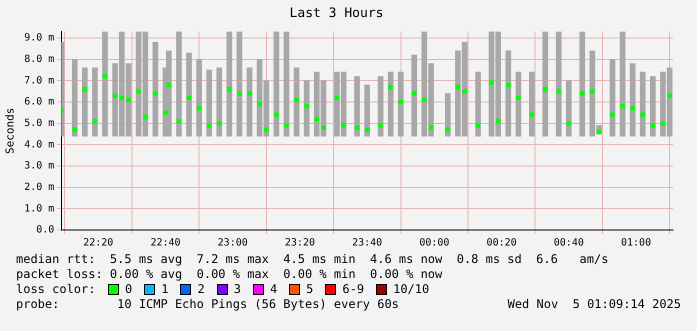 The image size is (697, 331). I want to click on text: 5, so click(310, 289).